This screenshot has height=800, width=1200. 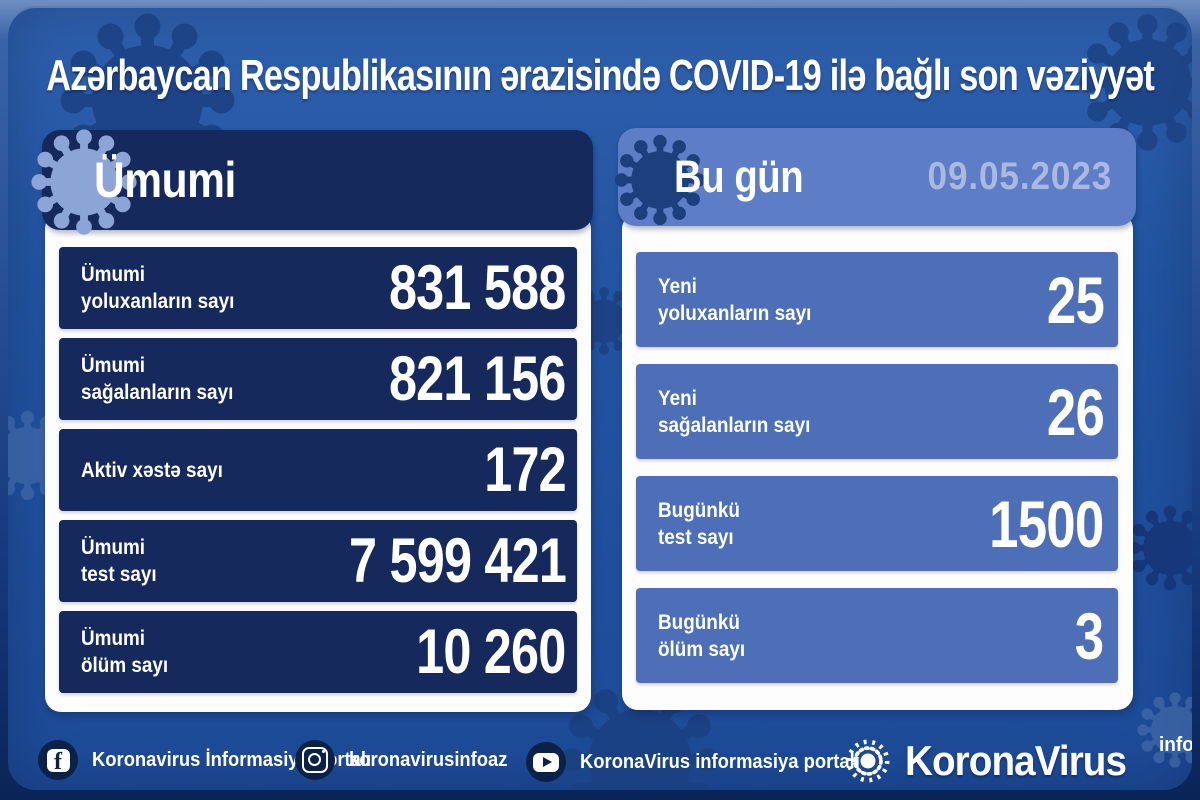 I want to click on stat-label: Ümumi test sayı, so click(x=112, y=561).